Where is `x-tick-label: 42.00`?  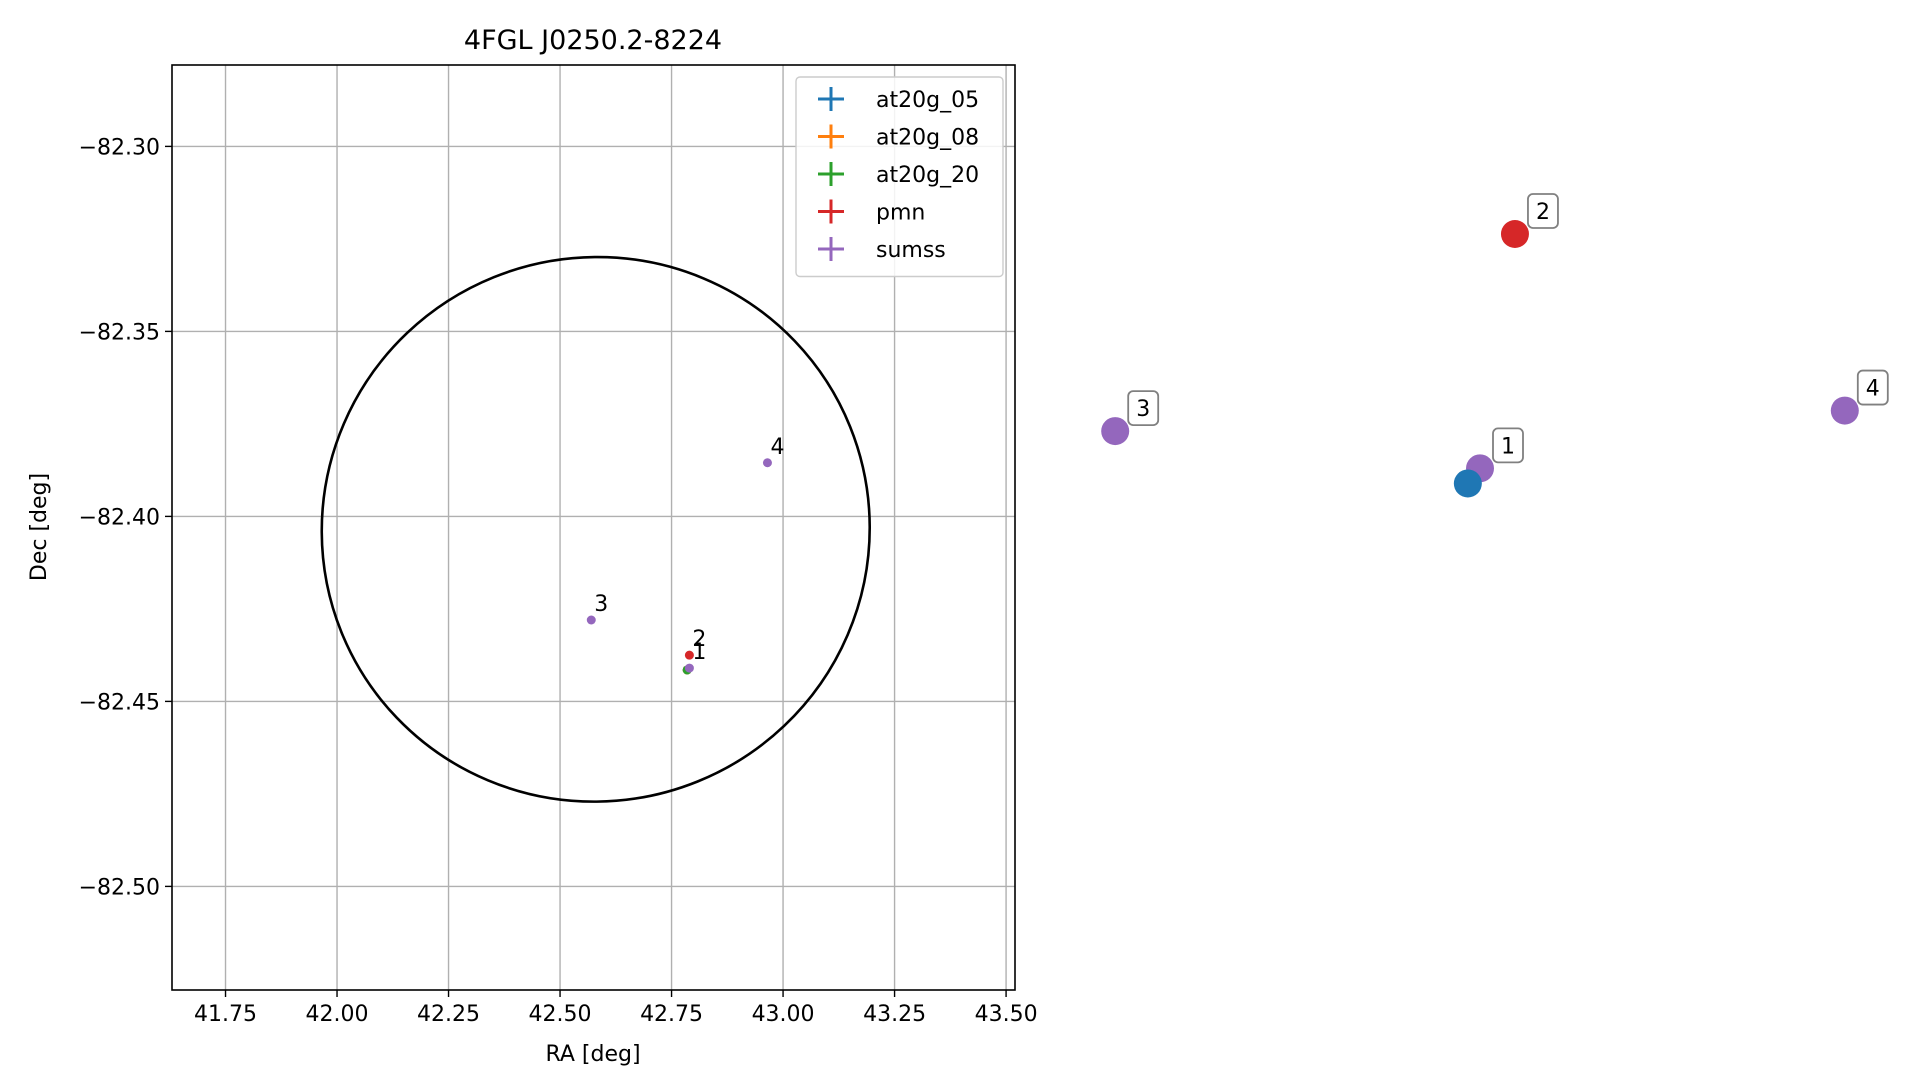
x-tick-label: 42.00 is located at coordinates (337, 1014).